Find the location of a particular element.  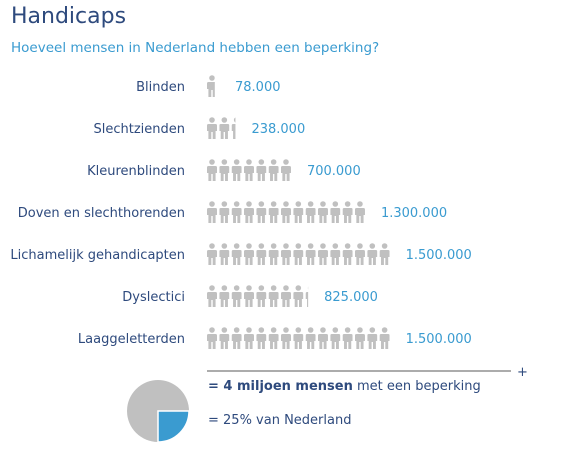

chart-row: Laaggeletterden 1.500.000 is located at coordinates (275, 338).